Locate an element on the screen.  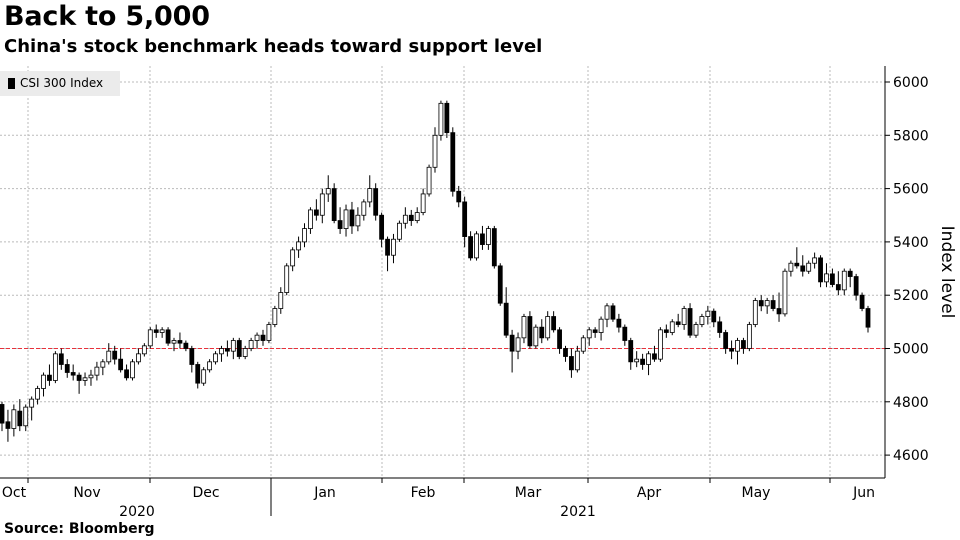
y-tick-label: 5000 is located at coordinates (911, 350).